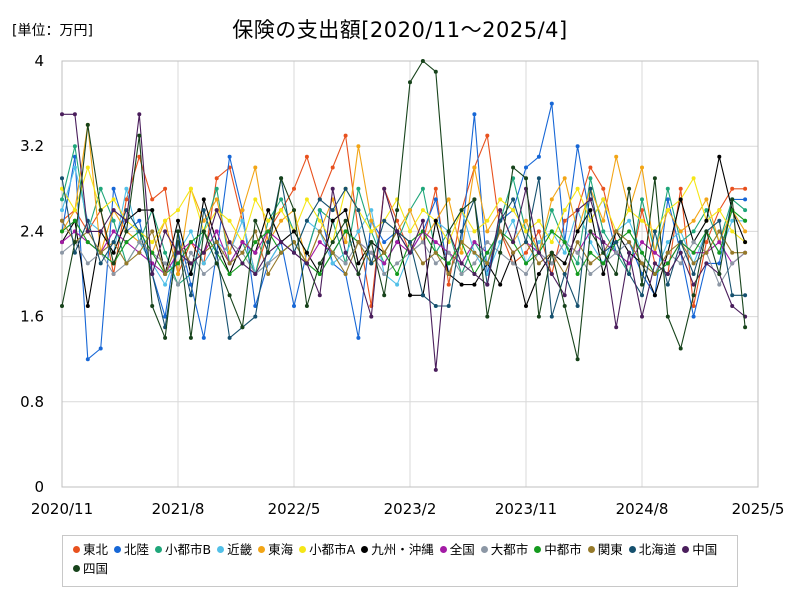 The height and width of the screenshot is (600, 800). I want to click on series-line, so click(403, 204).